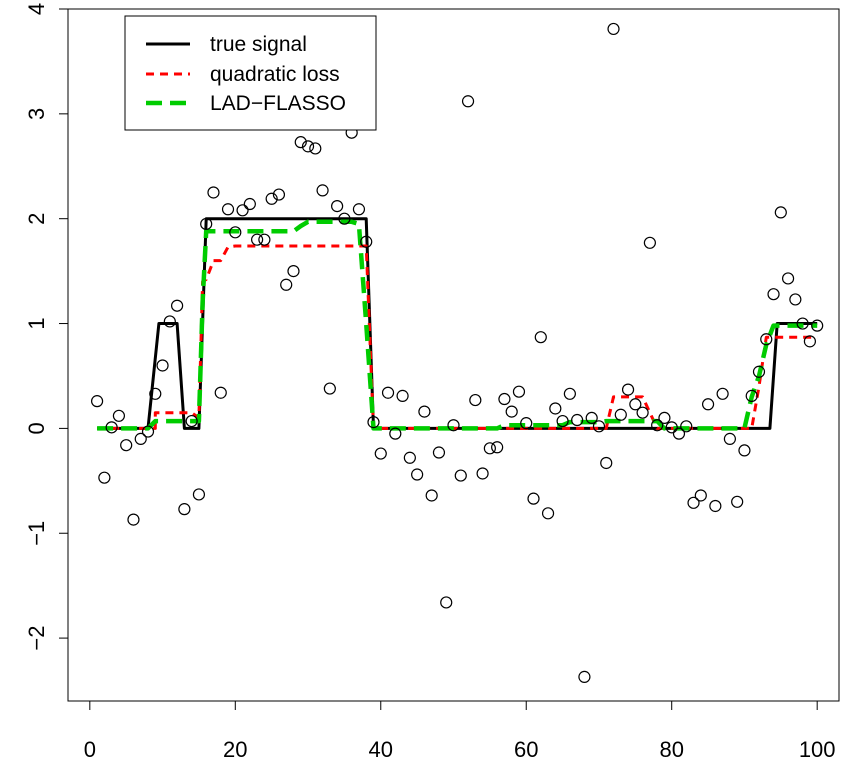  Describe the element at coordinates (278, 103) in the screenshot. I see `legend-label: LAD−FLASSO` at that location.